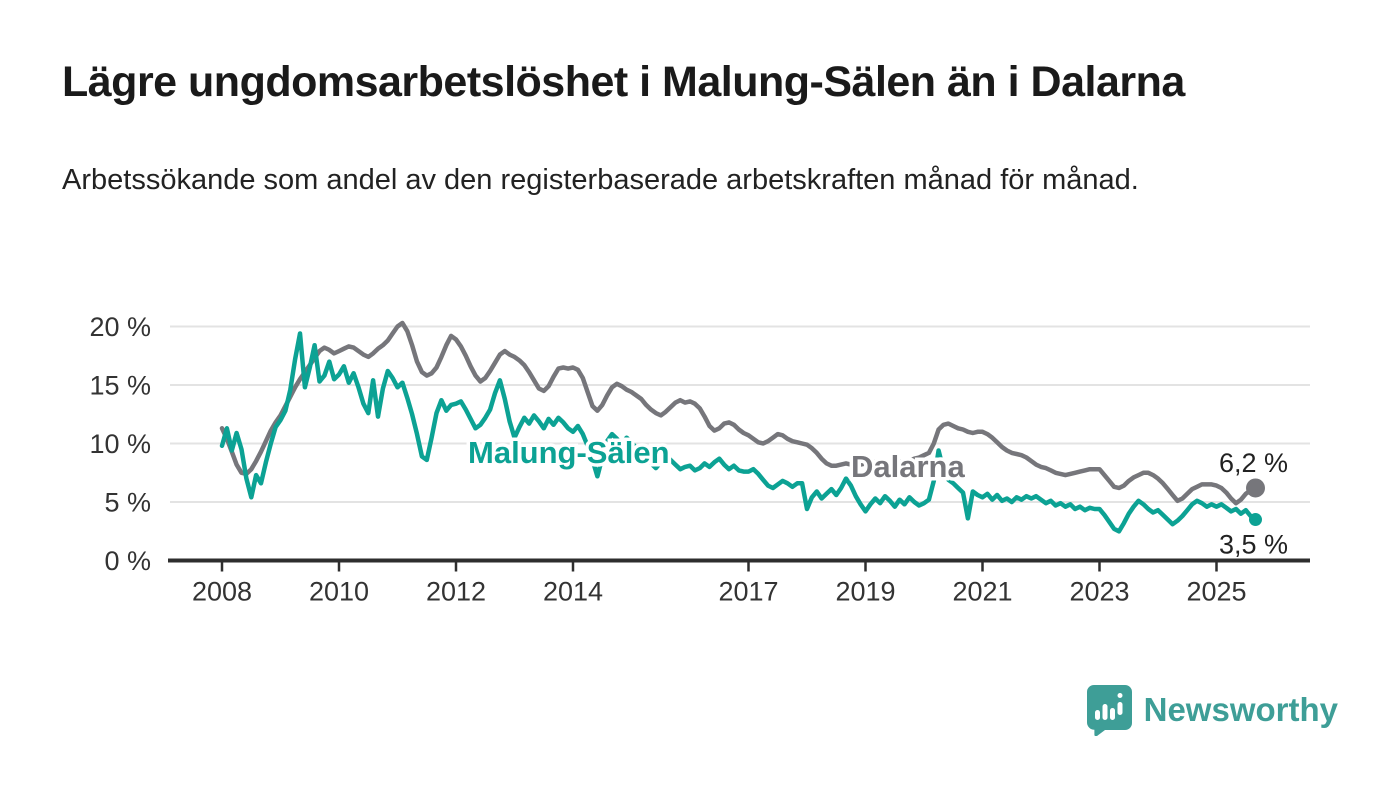 This screenshot has width=1400, height=794. I want to click on x-axis-label: 2021, so click(982, 592).